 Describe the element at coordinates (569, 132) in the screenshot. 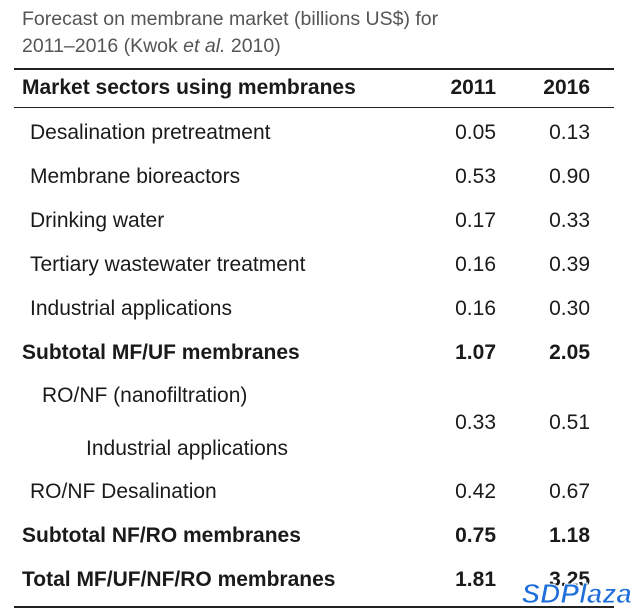

I see `row-value-2016: 0.13` at that location.